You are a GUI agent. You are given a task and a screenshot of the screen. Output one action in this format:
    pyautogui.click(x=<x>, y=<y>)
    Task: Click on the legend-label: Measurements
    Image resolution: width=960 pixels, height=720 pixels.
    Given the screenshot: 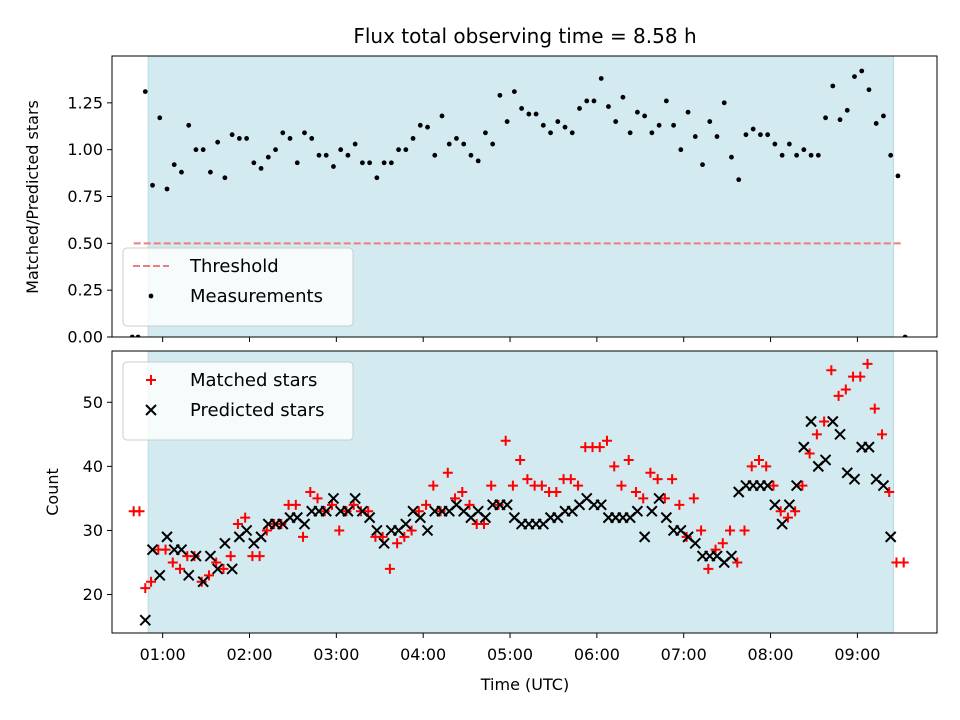 What is the action you would take?
    pyautogui.click(x=256, y=296)
    